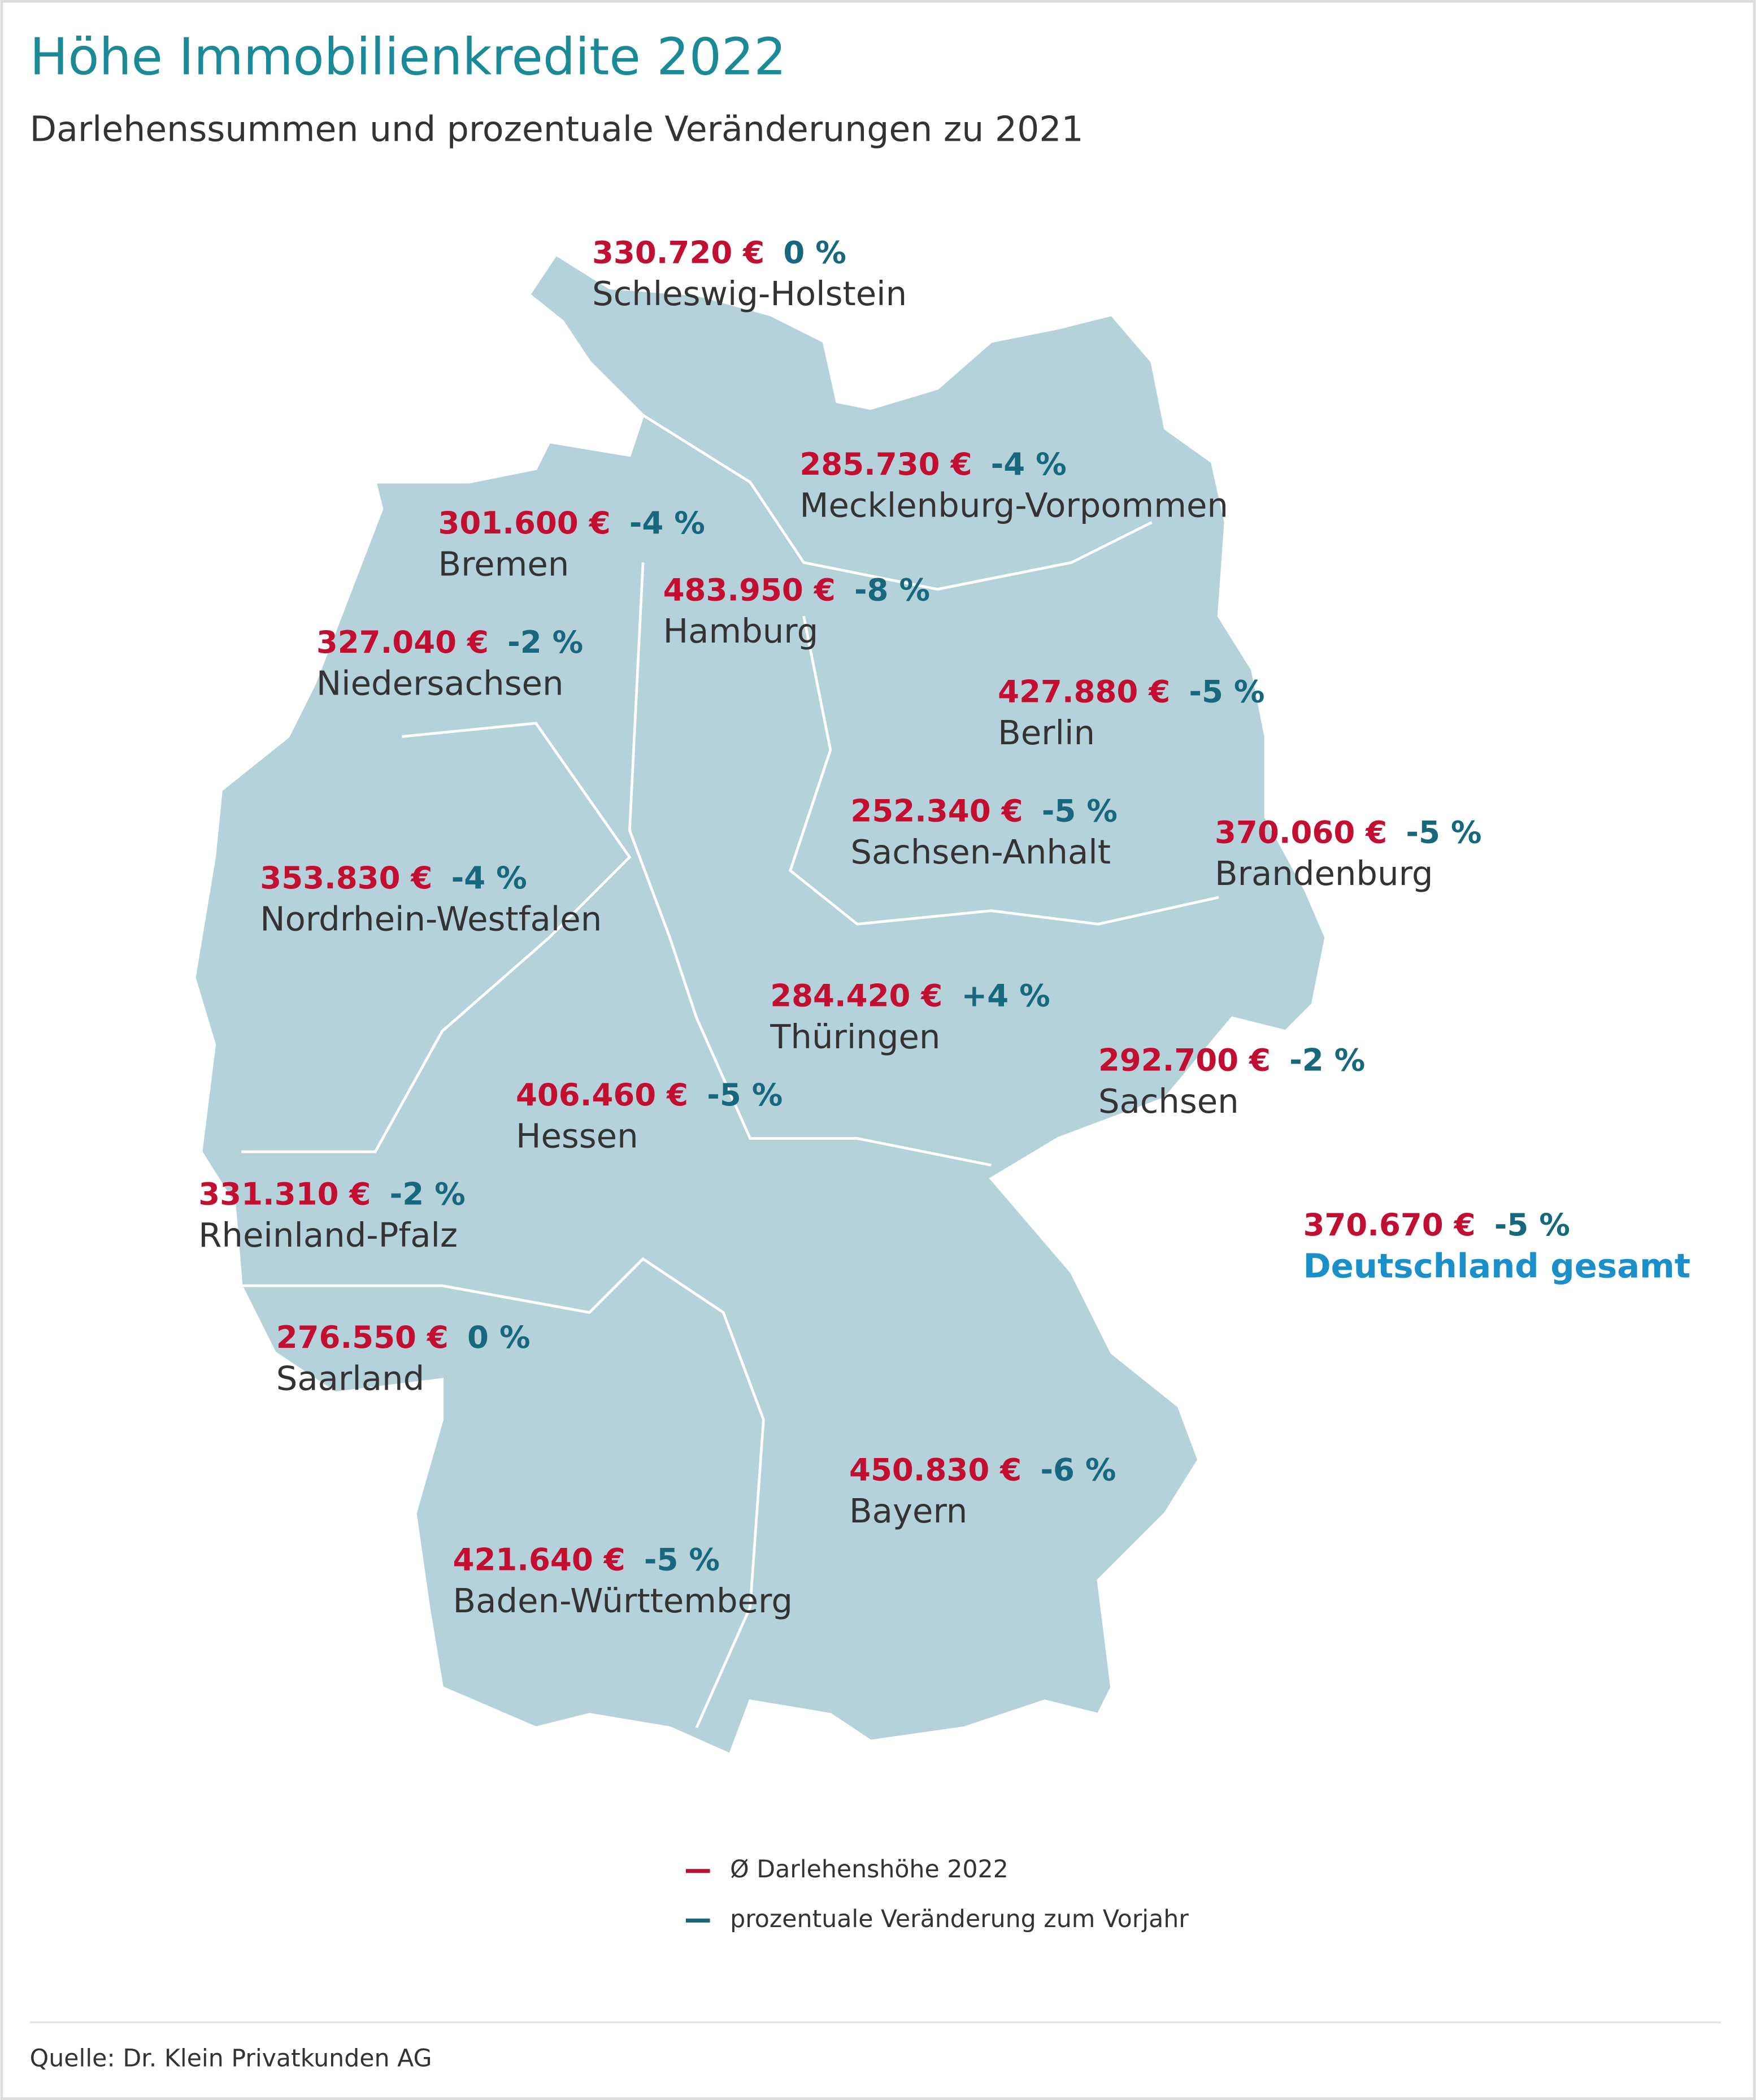 This screenshot has height=2100, width=1756. Describe the element at coordinates (1168, 1101) in the screenshot. I see `region-name: Sachsen` at that location.